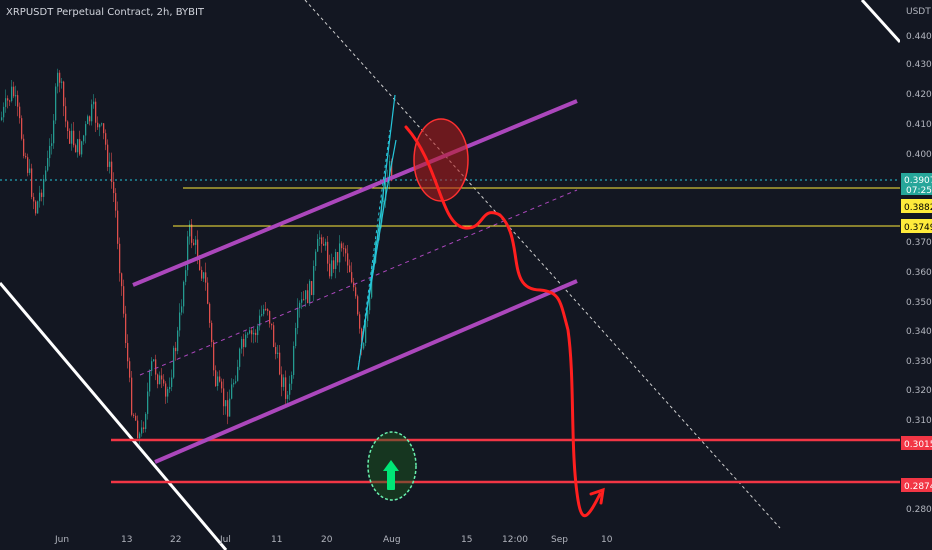 This screenshot has width=932, height=550. What do you see at coordinates (225, 540) in the screenshot?
I see `x-tick: Jul` at bounding box center [225, 540].